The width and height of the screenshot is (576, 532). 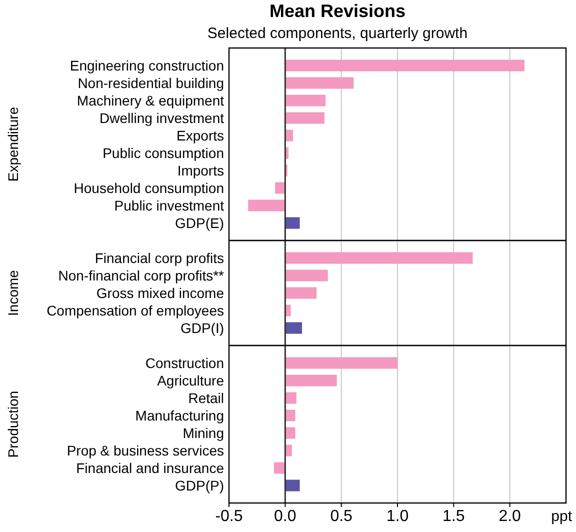 I want to click on x-tick-label: 0.5, so click(x=341, y=516).